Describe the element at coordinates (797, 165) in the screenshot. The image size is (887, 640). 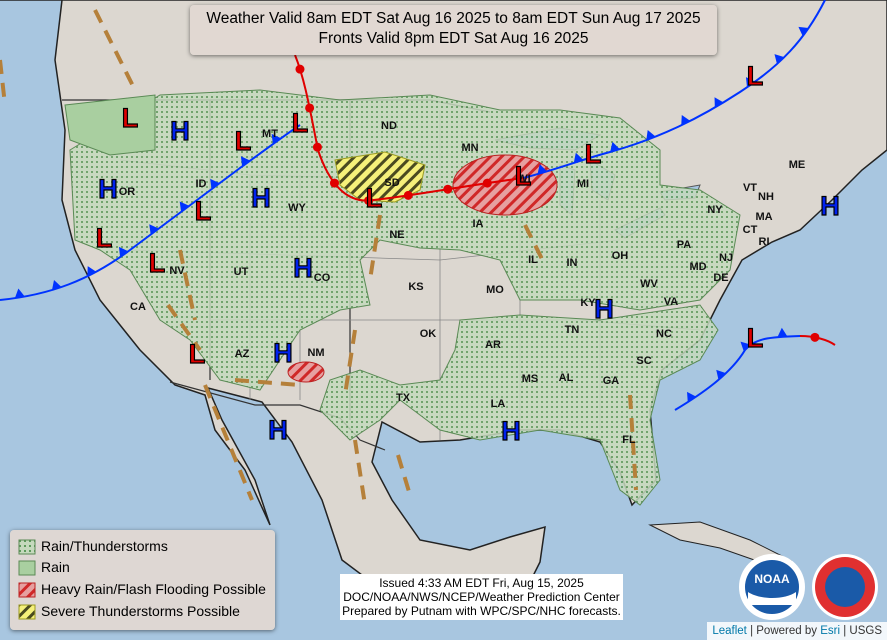
I see `state-label: ME` at that location.